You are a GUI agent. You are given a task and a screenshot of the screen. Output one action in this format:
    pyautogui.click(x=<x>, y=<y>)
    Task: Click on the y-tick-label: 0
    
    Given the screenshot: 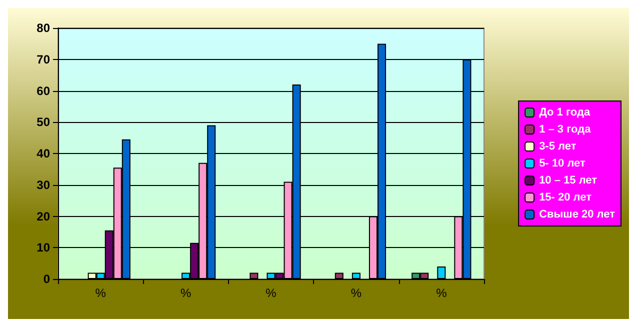 What is the action you would take?
    pyautogui.click(x=46, y=279)
    